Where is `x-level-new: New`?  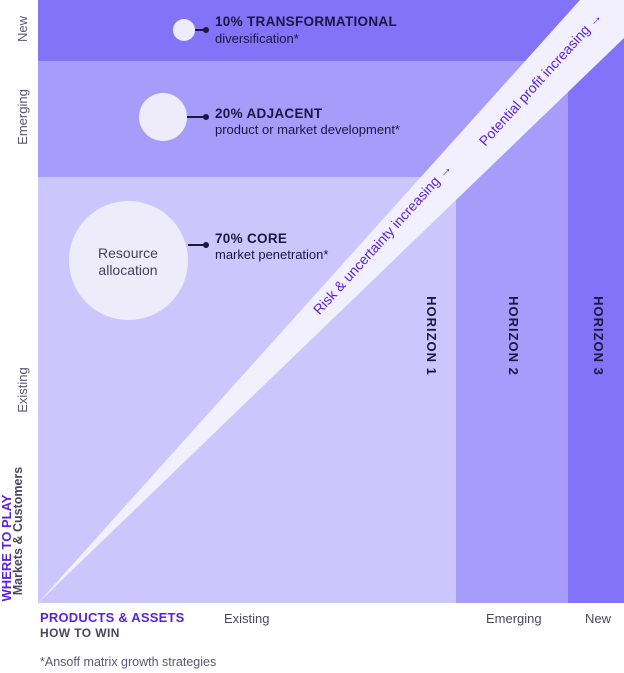 x-level-new: New is located at coordinates (598, 618).